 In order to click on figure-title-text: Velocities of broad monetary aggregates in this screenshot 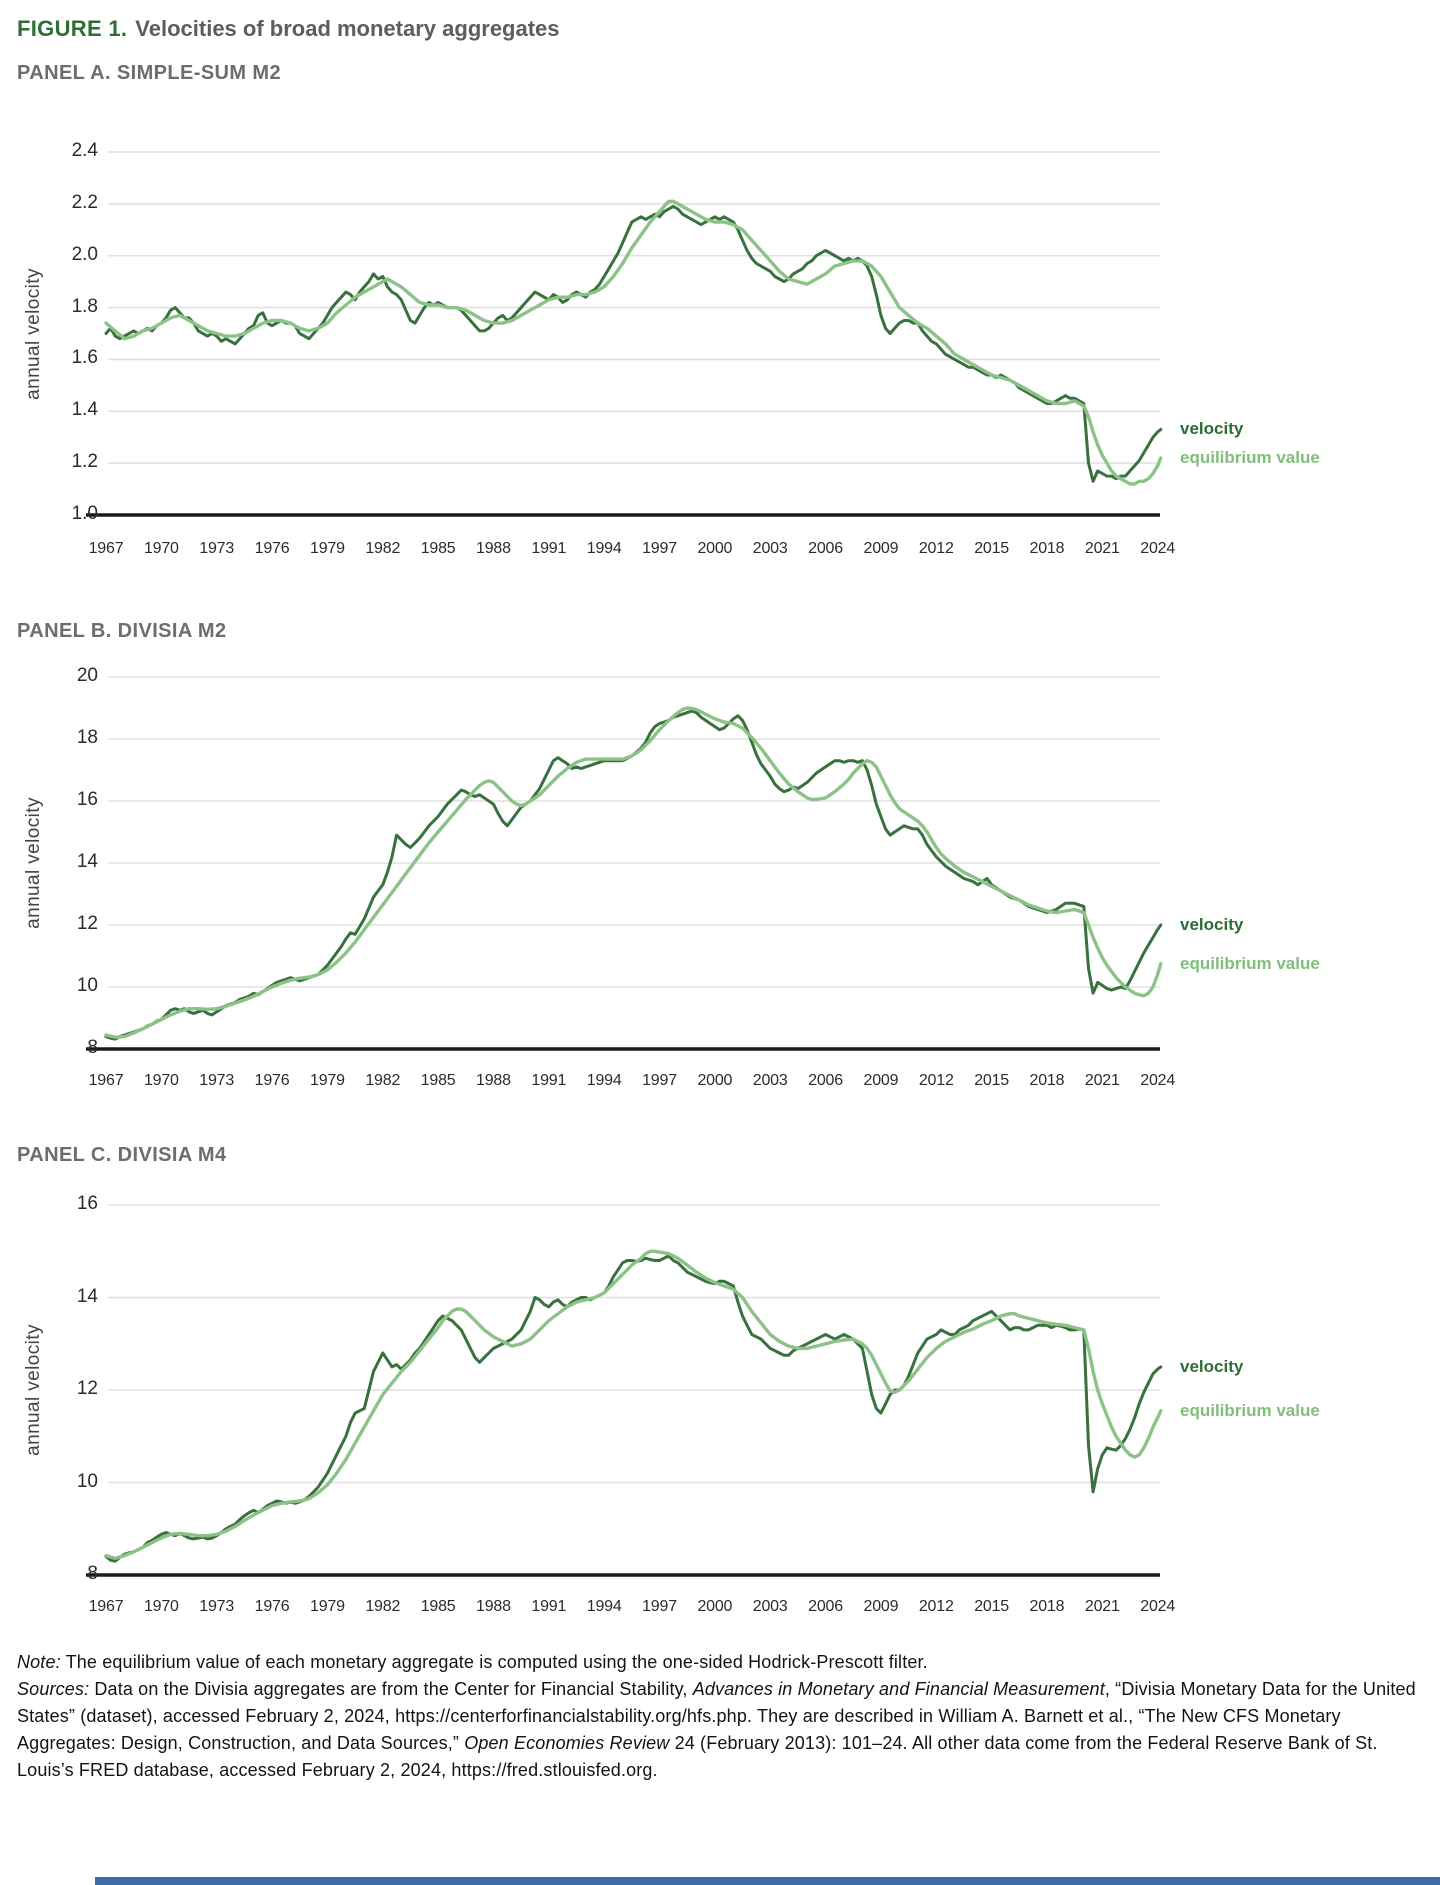, I will do `click(347, 28)`.